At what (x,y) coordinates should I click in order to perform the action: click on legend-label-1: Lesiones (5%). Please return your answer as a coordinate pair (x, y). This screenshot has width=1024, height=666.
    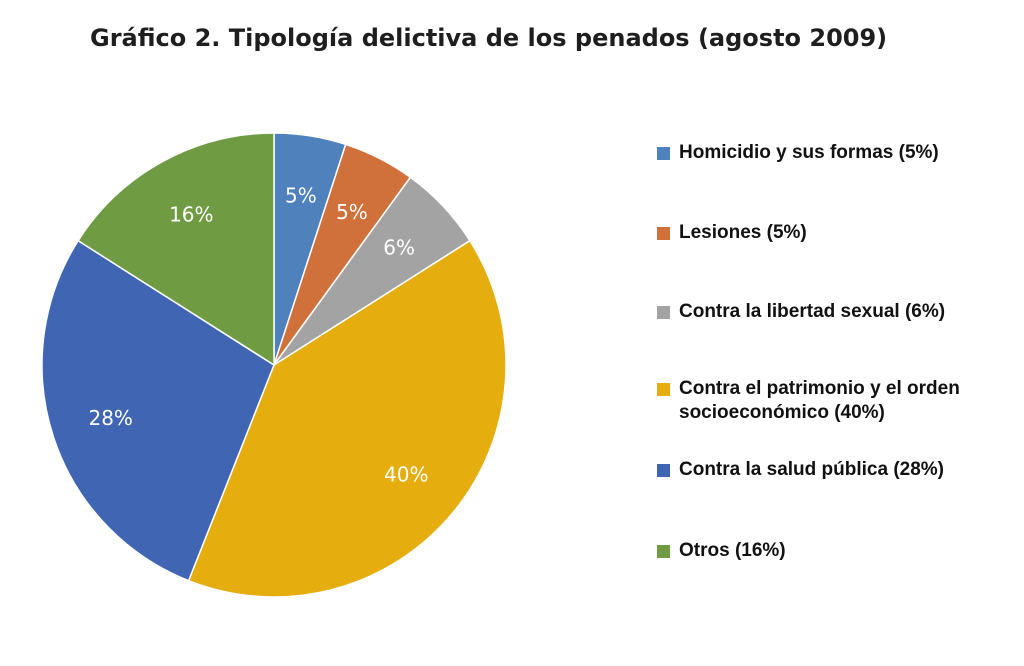
    Looking at the image, I should click on (743, 232).